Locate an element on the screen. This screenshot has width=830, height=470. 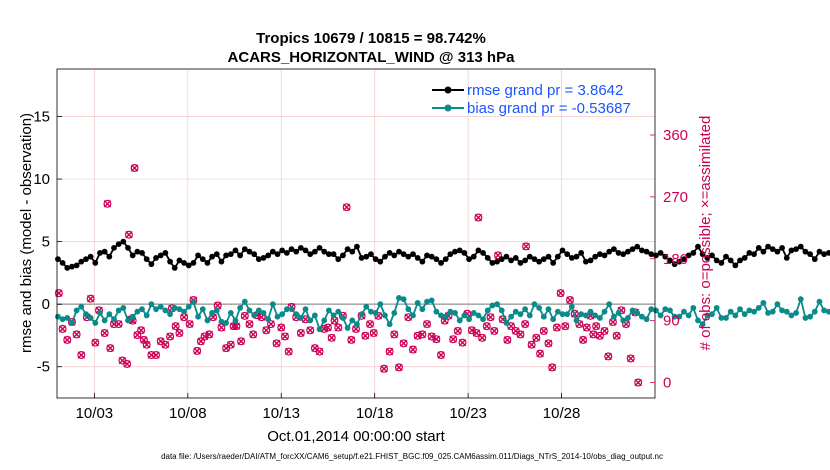
right-axis-ticks: 0 90 180 270 360 is located at coordinates (669, 259).